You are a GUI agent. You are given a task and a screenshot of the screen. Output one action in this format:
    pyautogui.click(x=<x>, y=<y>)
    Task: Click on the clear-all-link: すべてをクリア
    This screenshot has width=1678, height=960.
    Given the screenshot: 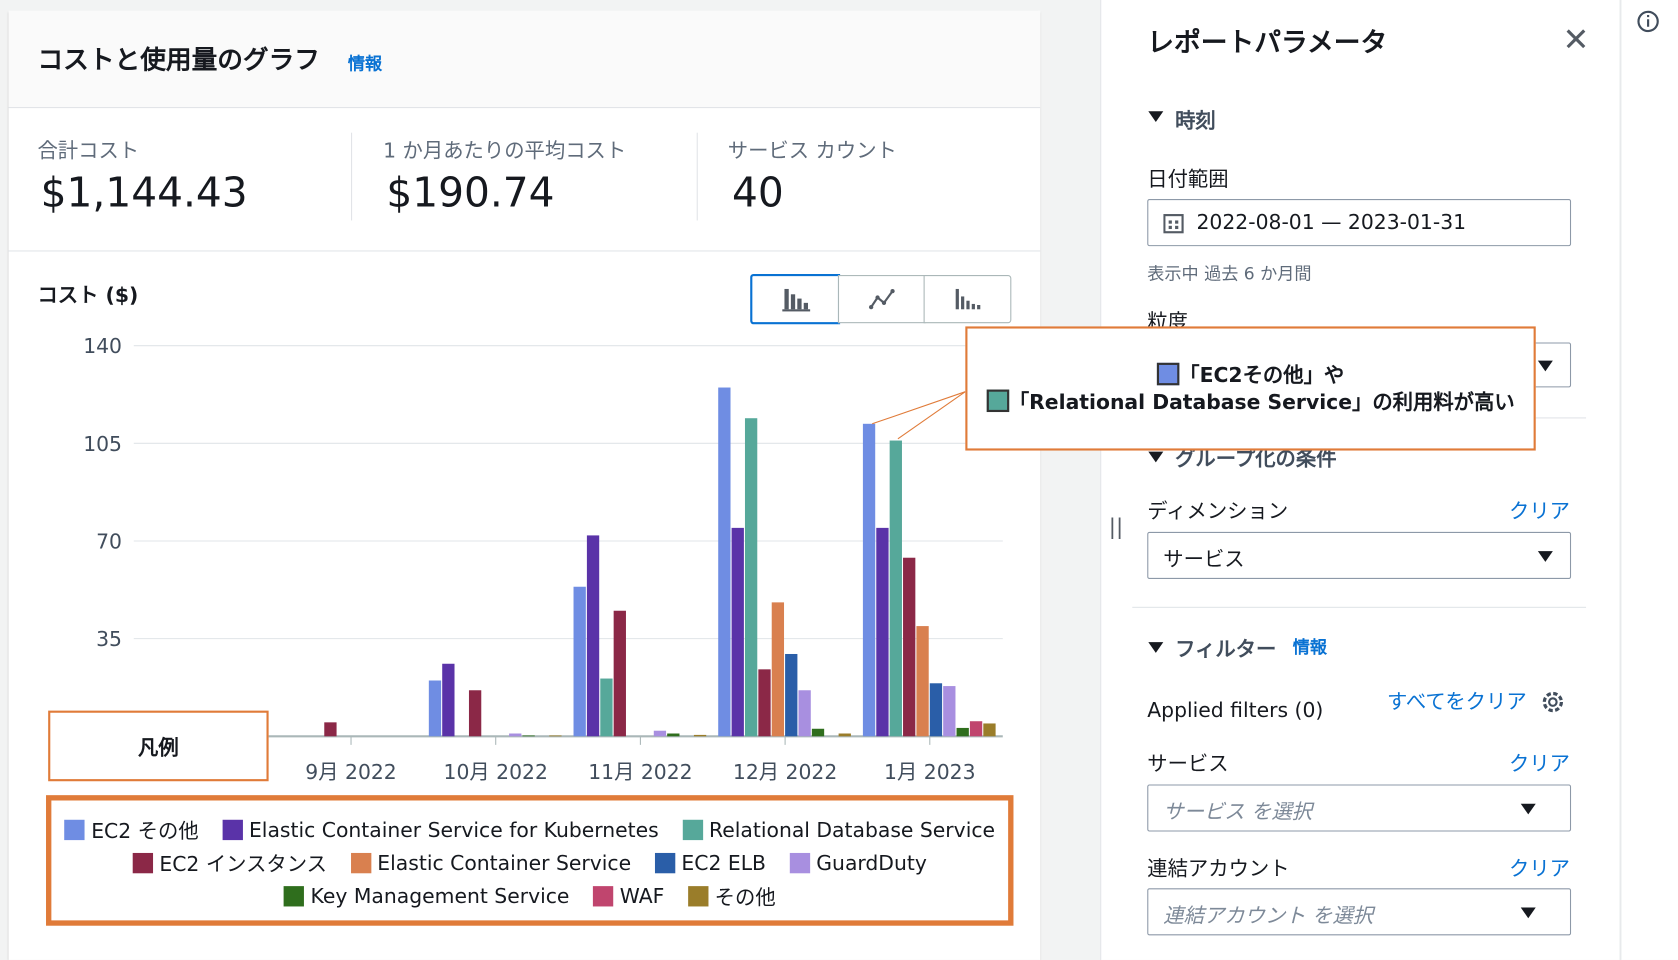 What is the action you would take?
    pyautogui.click(x=1456, y=702)
    